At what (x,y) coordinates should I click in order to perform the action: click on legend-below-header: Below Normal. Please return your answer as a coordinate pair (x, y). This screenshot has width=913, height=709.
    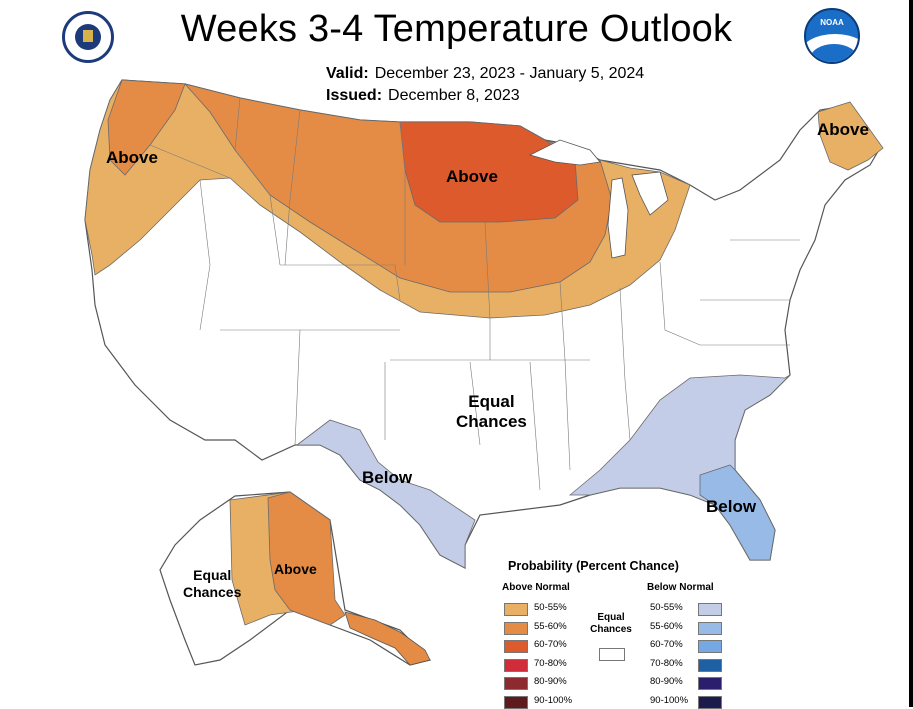
    Looking at the image, I should click on (680, 587).